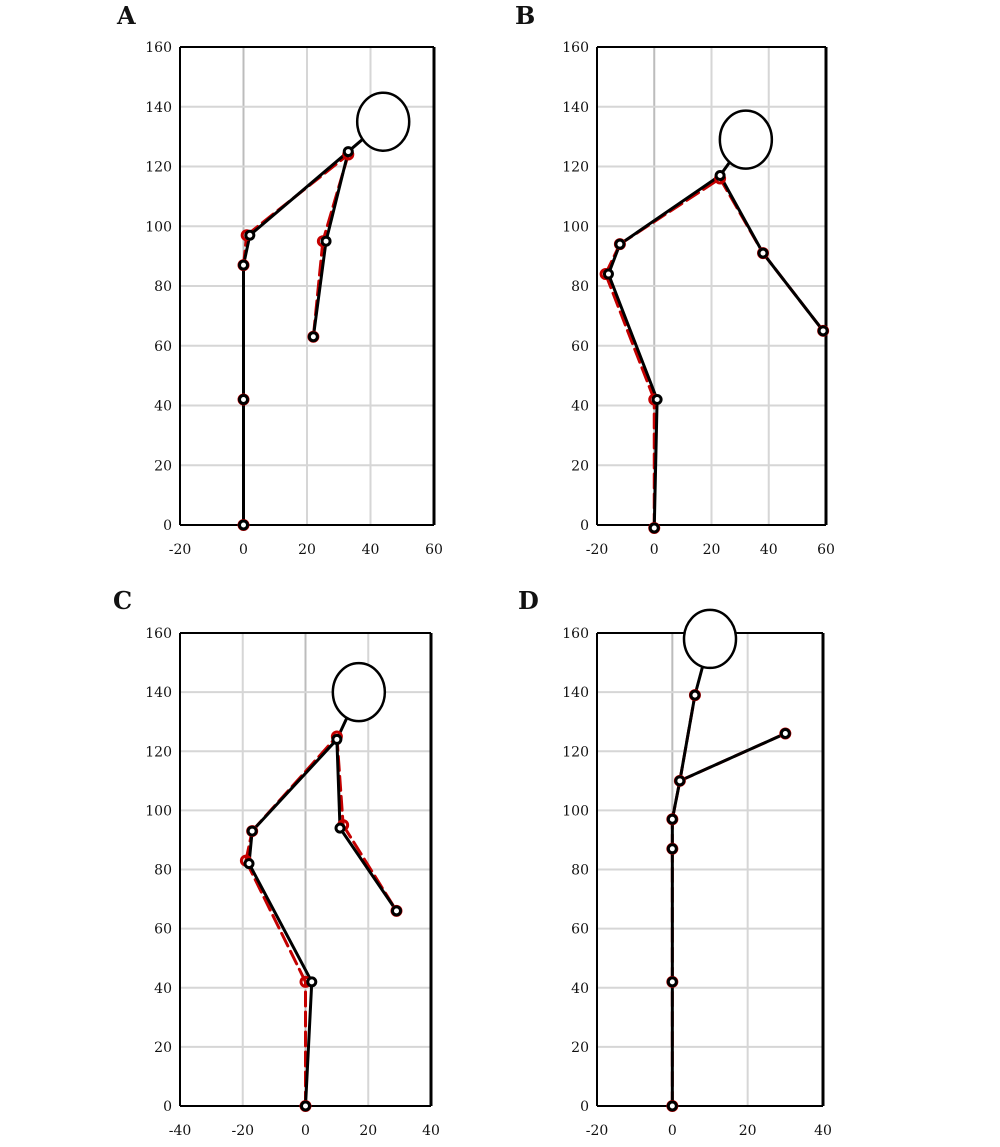  Describe the element at coordinates (525, 15) in the screenshot. I see `panel-label: B` at that location.